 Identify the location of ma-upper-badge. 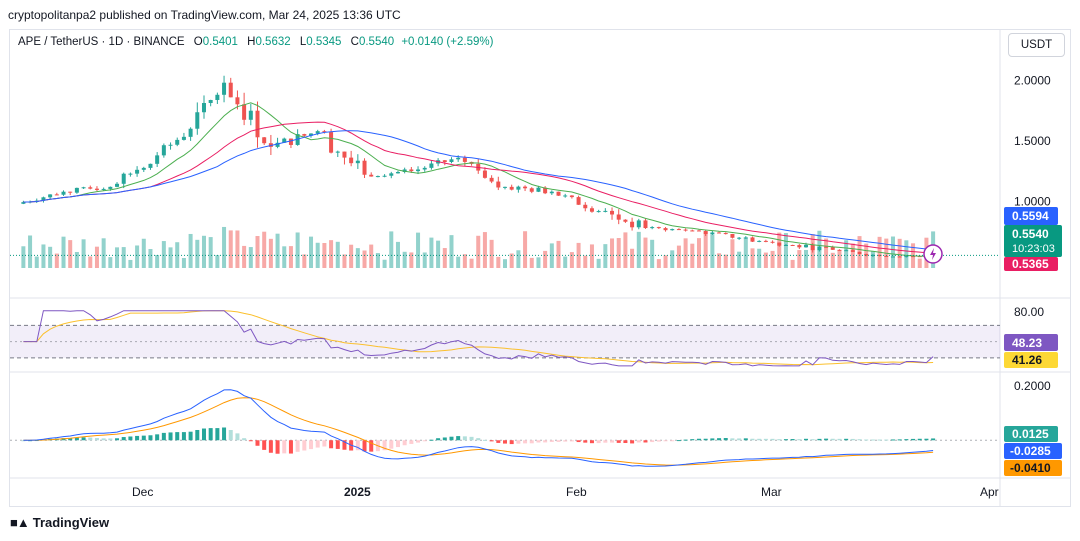
(1031, 216).